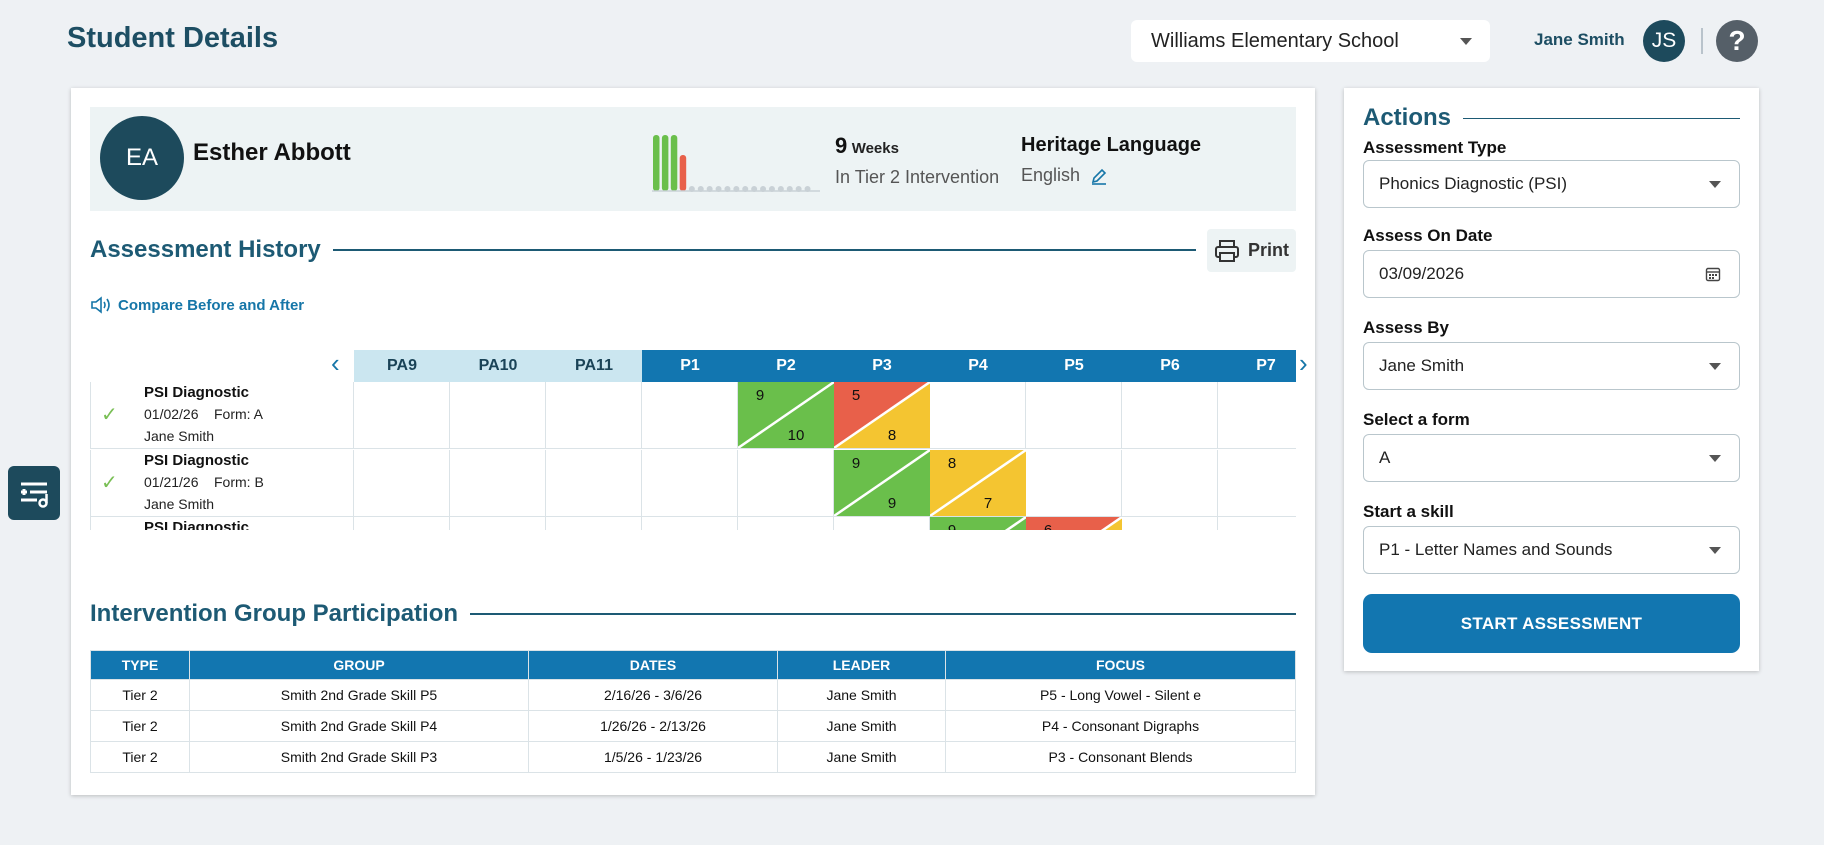 Image resolution: width=1824 pixels, height=845 pixels. I want to click on weeks-count: 9, so click(841, 145).